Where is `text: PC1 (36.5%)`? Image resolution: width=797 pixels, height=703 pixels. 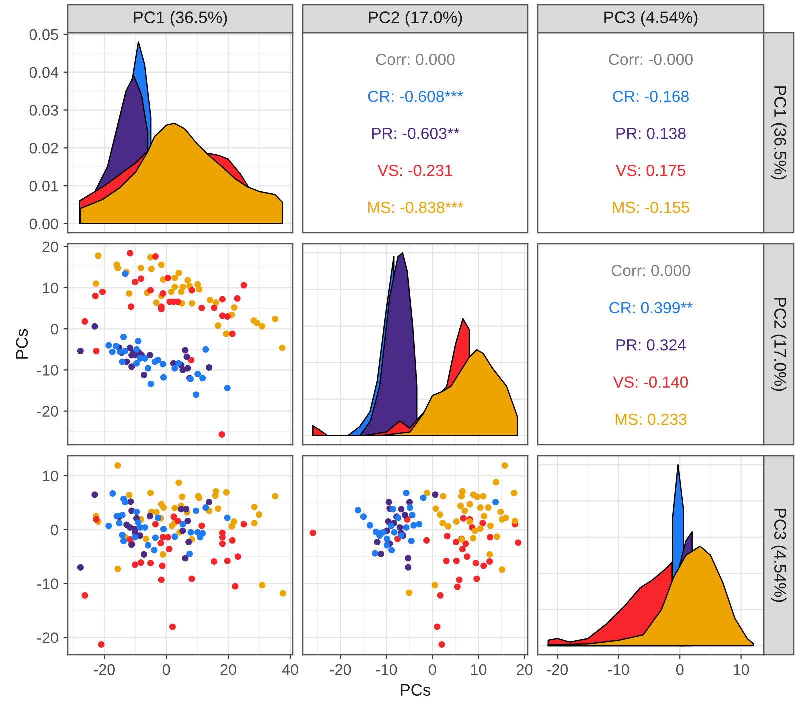 text: PC1 (36.5%) is located at coordinates (779, 133).